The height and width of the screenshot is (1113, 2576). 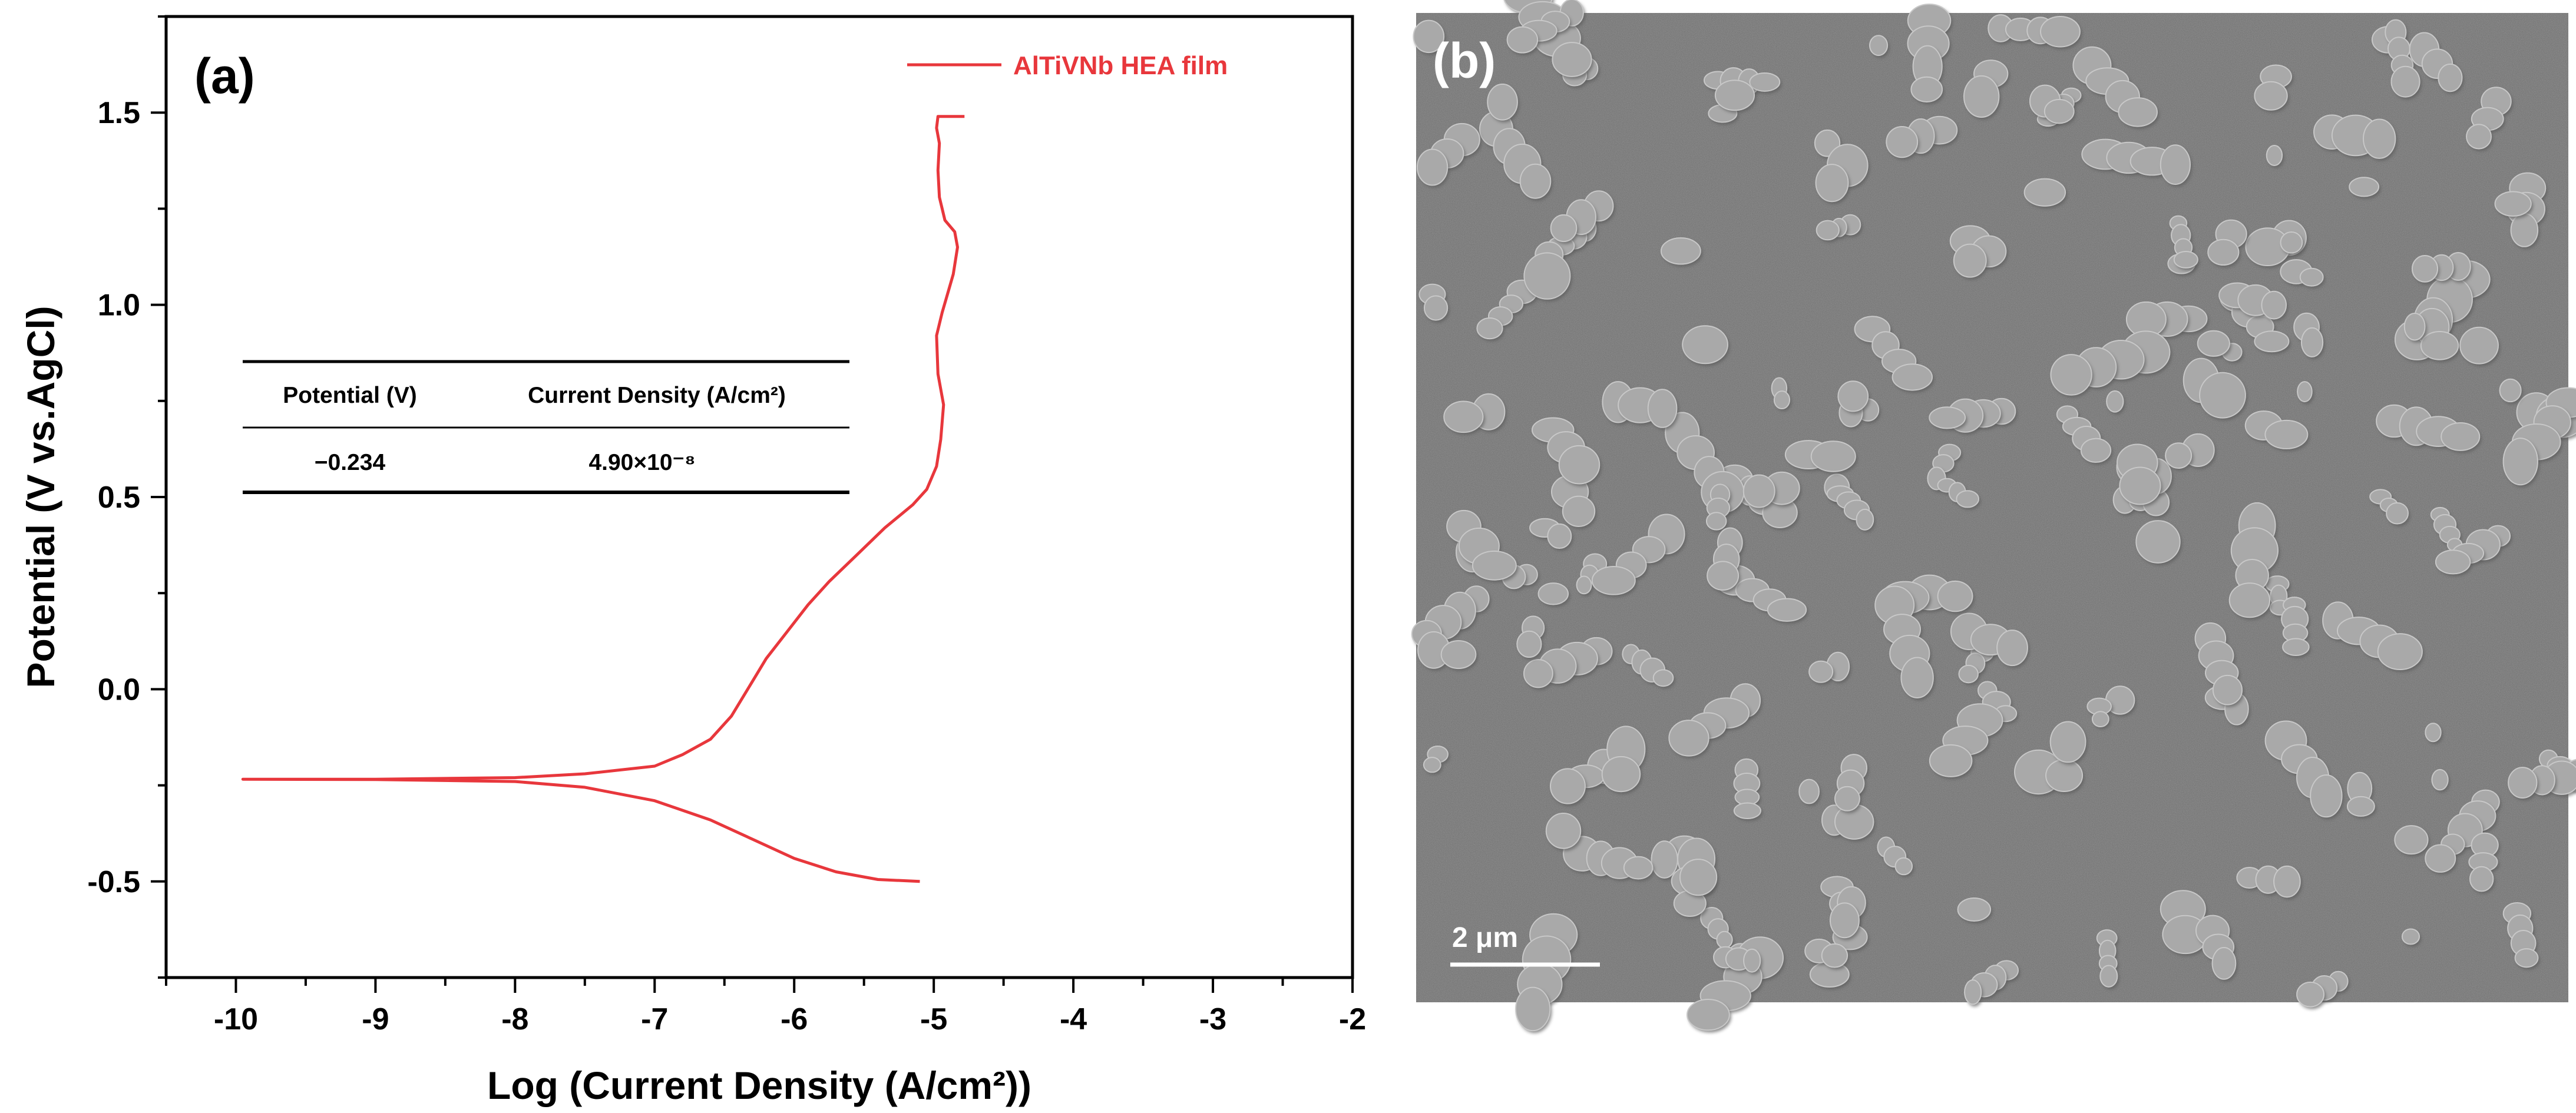 What do you see at coordinates (350, 462) in the screenshot?
I see `table-cell-potential: −0.234` at bounding box center [350, 462].